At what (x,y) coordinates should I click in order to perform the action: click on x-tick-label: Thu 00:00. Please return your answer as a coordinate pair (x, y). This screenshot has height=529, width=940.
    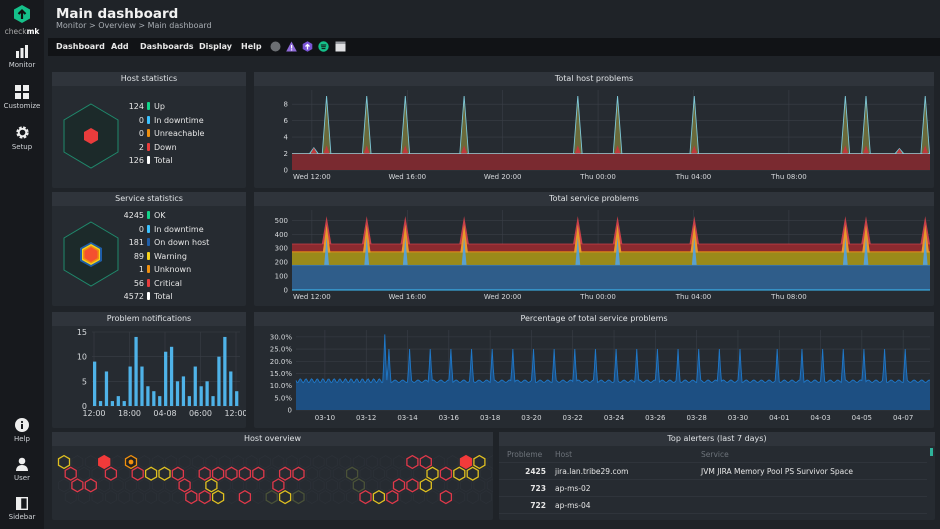
    Looking at the image, I should click on (597, 177).